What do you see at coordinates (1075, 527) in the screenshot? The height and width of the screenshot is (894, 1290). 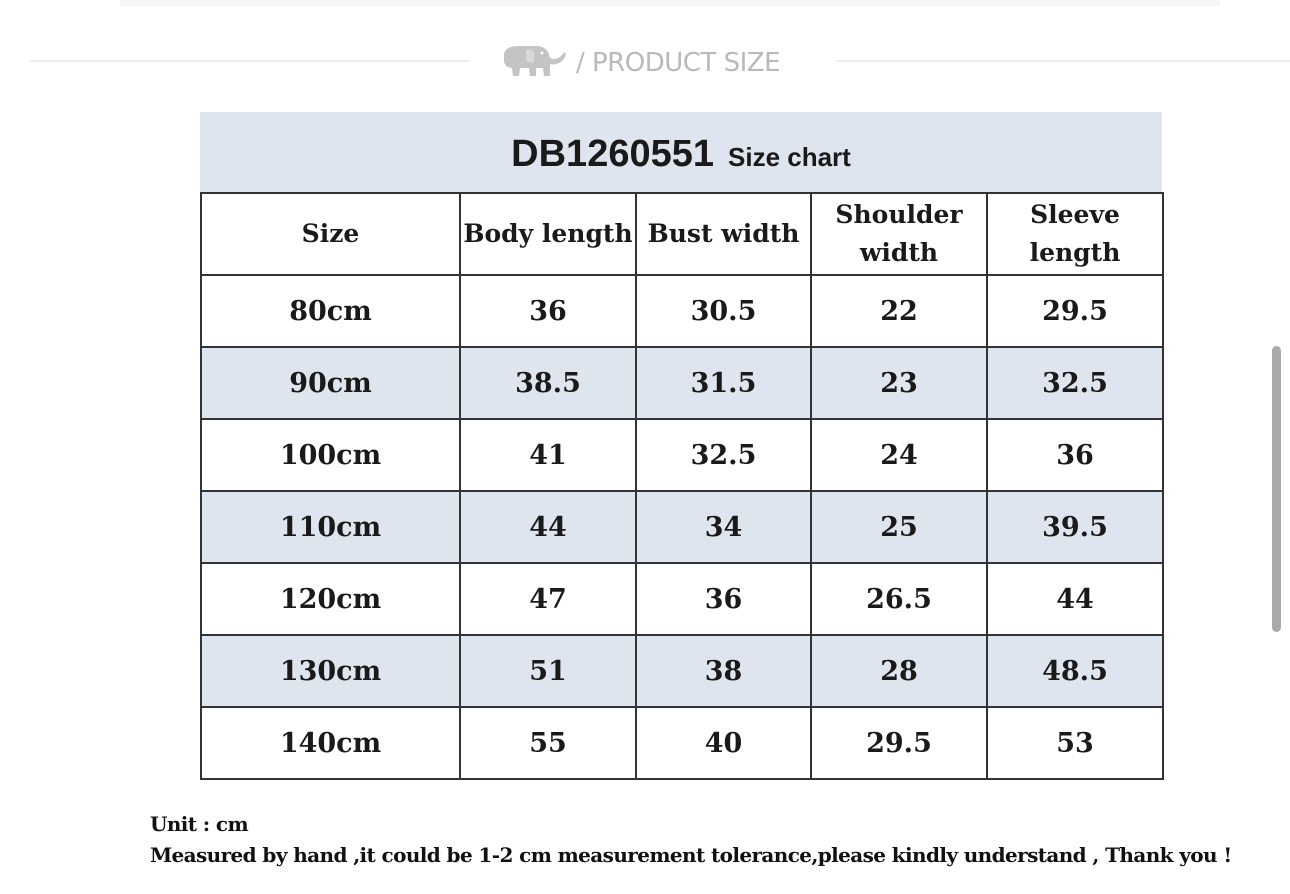 I see `sleeve-length-cell: 39.5` at bounding box center [1075, 527].